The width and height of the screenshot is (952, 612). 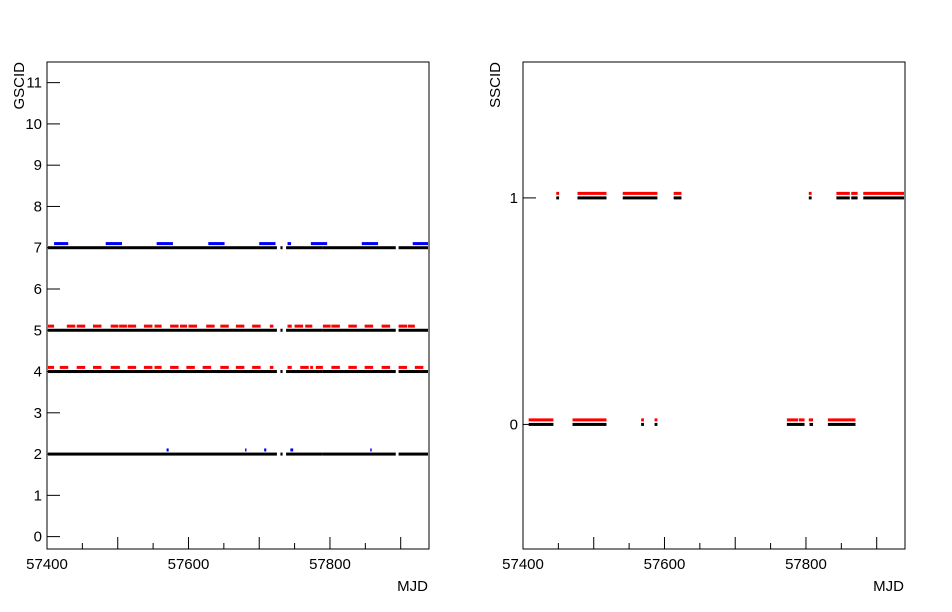 What do you see at coordinates (19, 86) in the screenshot?
I see `y-axis-label: GSCID` at bounding box center [19, 86].